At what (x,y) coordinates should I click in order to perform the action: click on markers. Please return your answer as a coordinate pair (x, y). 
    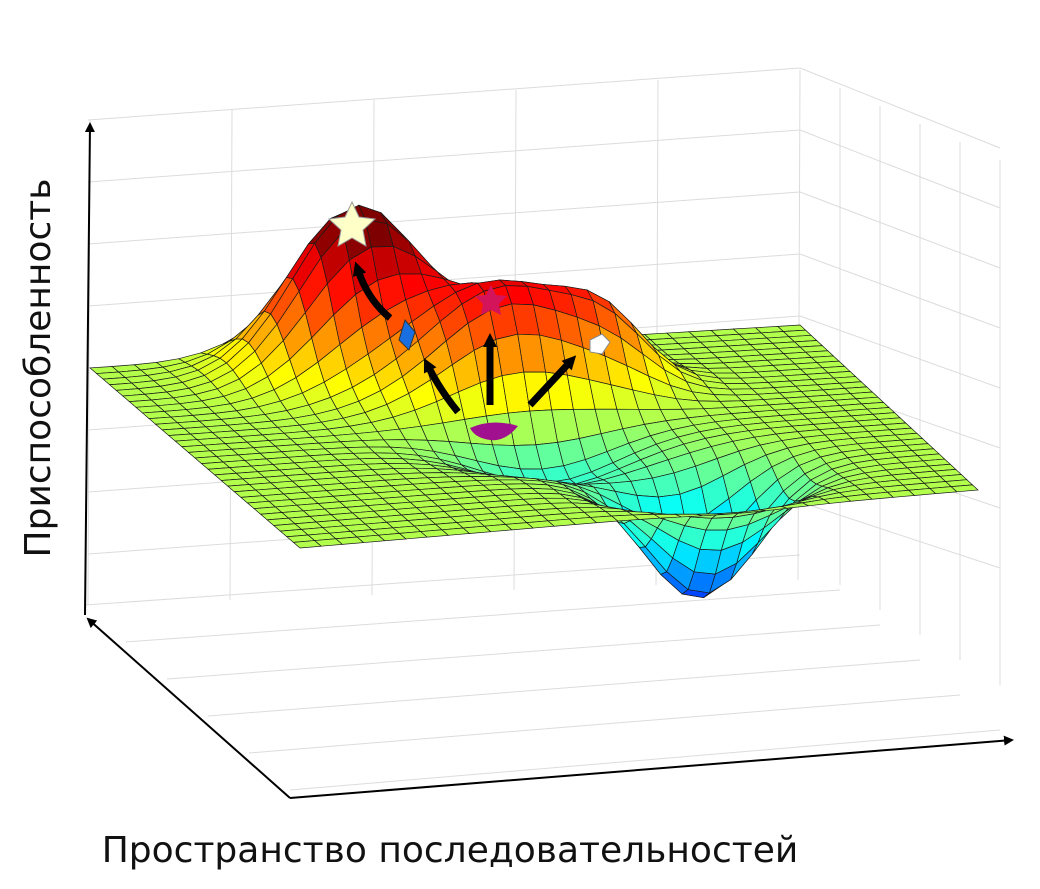
    Looking at the image, I should click on (469, 320).